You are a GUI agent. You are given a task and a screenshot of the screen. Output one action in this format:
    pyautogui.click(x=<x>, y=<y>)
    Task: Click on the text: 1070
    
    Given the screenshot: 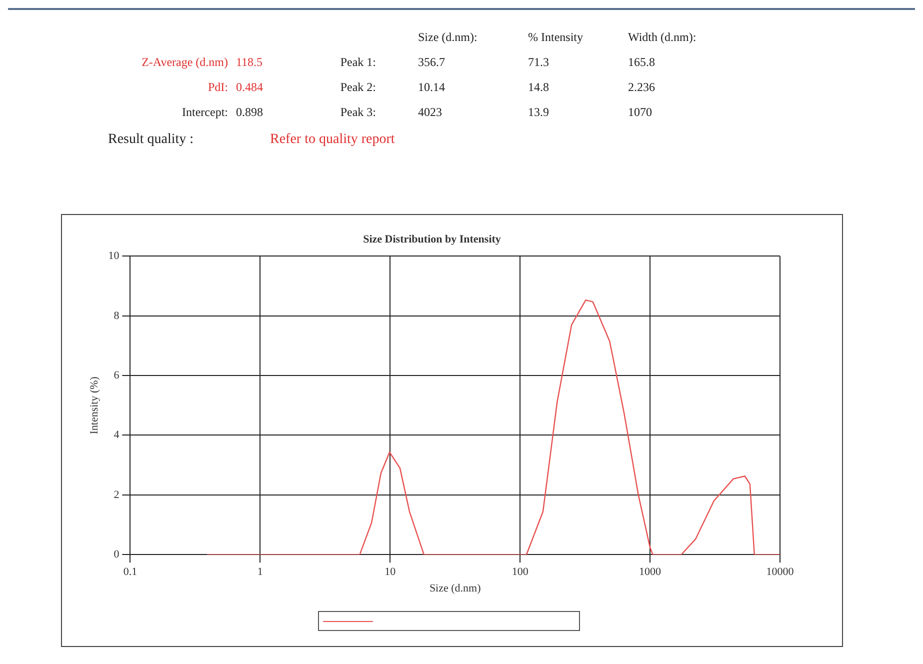 What is the action you would take?
    pyautogui.click(x=640, y=112)
    